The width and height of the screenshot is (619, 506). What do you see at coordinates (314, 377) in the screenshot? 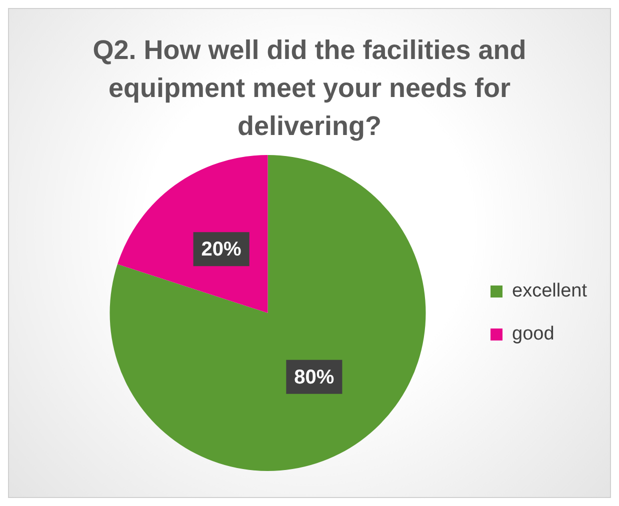
I see `data-label: 80%` at bounding box center [314, 377].